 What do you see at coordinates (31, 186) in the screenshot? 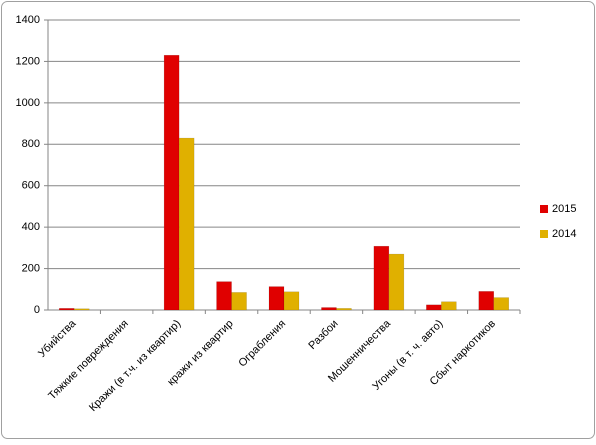
I see `y-tick-label: 600` at bounding box center [31, 186].